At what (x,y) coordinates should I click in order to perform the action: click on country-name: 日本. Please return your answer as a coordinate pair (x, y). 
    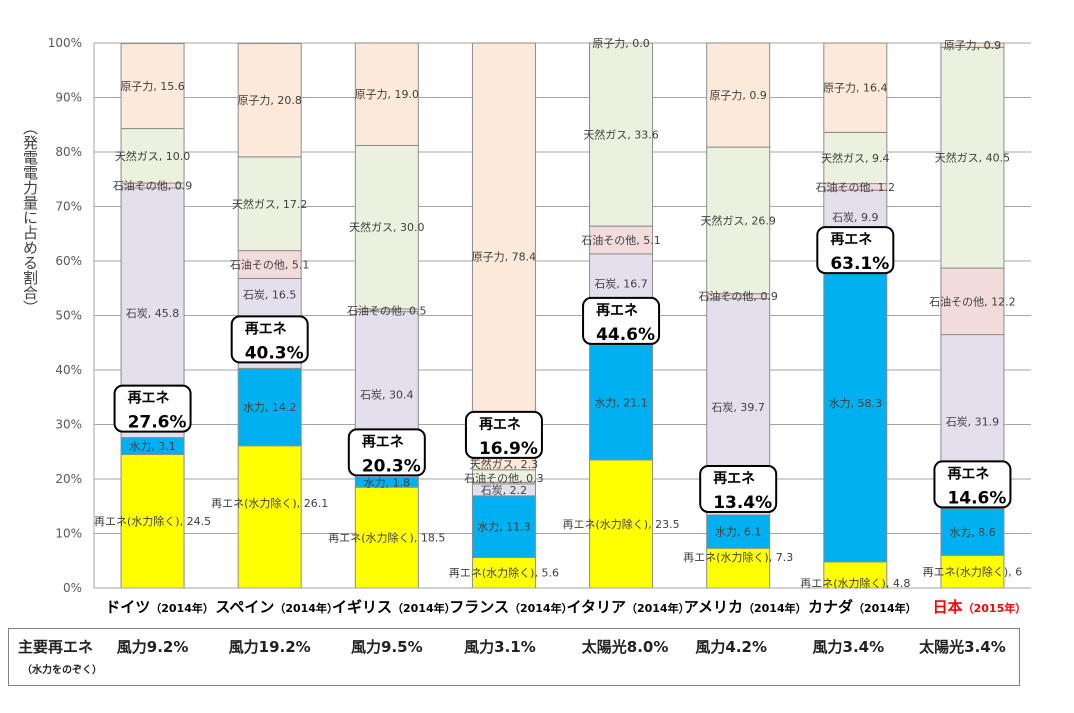
    Looking at the image, I should click on (948, 607).